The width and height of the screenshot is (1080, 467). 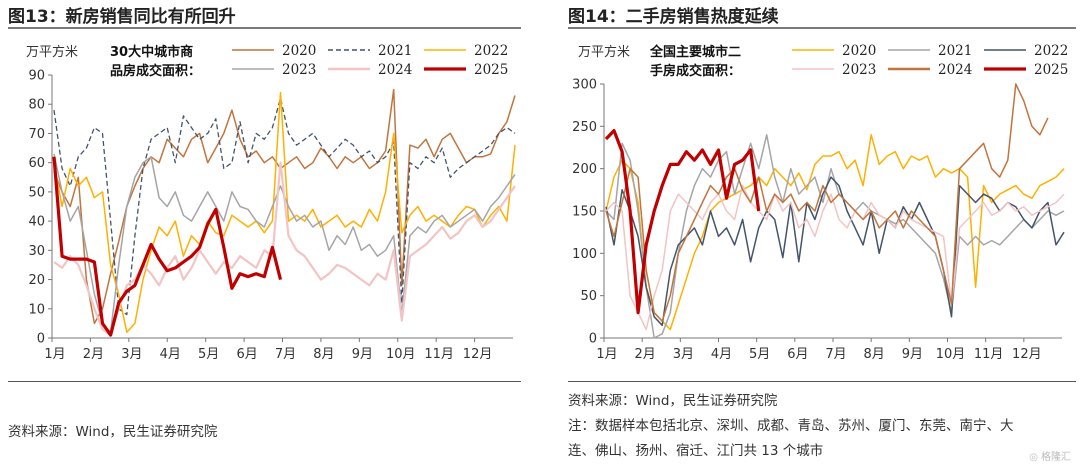 I want to click on watermark-icon: ◎, so click(x=1033, y=457).